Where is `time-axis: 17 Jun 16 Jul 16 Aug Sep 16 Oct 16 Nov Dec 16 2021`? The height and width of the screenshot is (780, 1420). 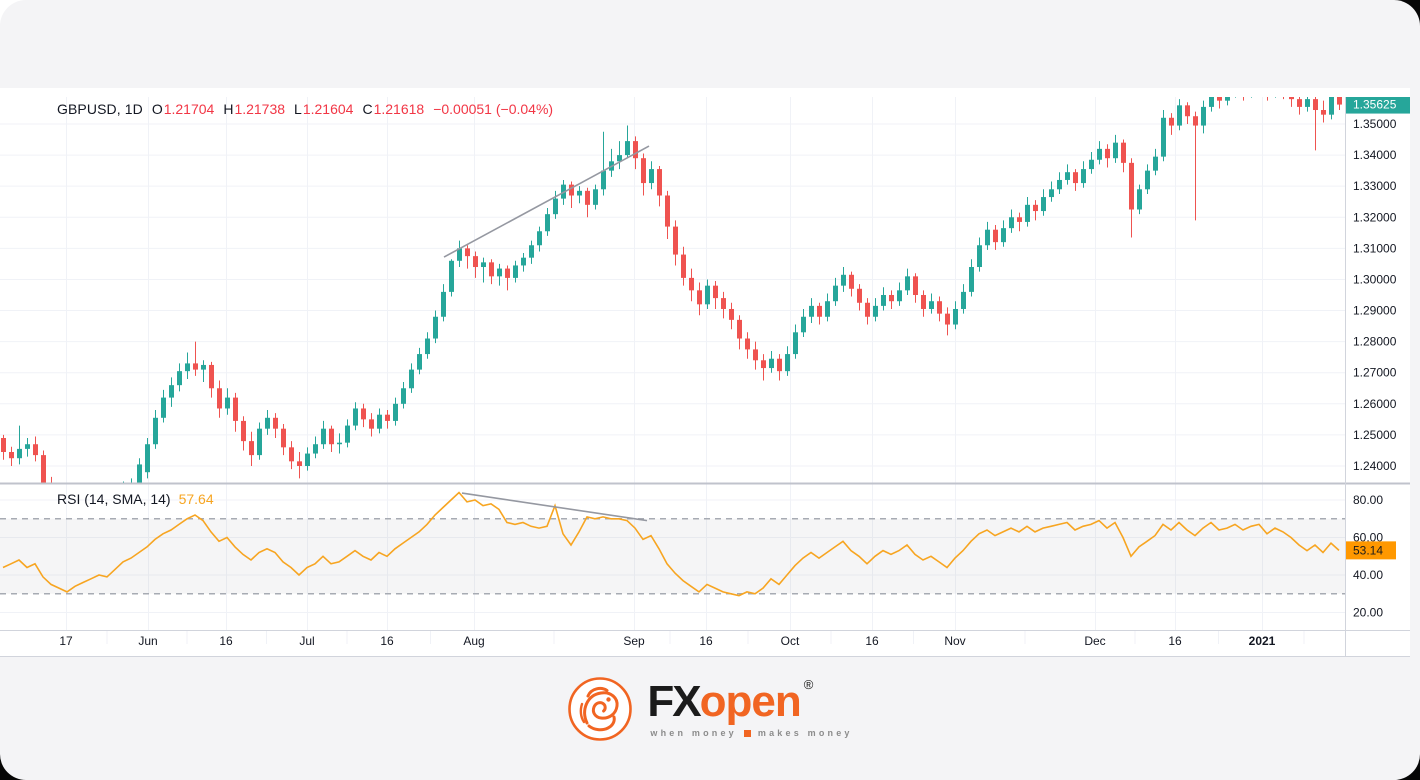
time-axis: 17 Jun 16 Jul 16 Aug Sep 16 Oct 16 Nov Dec 16 2021 is located at coordinates (682, 639).